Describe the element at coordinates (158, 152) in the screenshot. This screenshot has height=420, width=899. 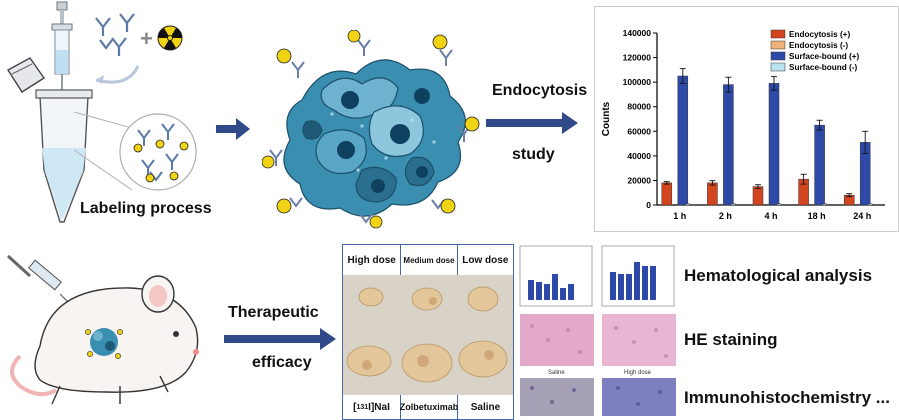
I see `labeled-antibody-zoom-icon` at that location.